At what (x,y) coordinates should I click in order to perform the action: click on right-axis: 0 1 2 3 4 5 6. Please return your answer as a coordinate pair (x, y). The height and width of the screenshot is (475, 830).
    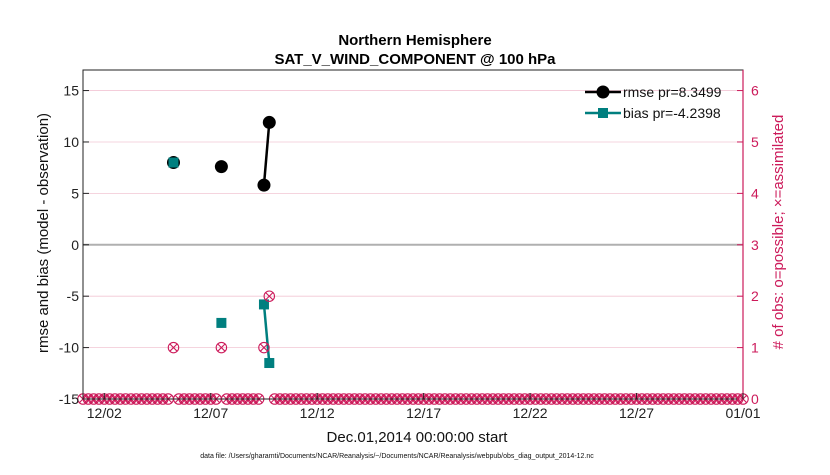
    Looking at the image, I should click on (748, 238).